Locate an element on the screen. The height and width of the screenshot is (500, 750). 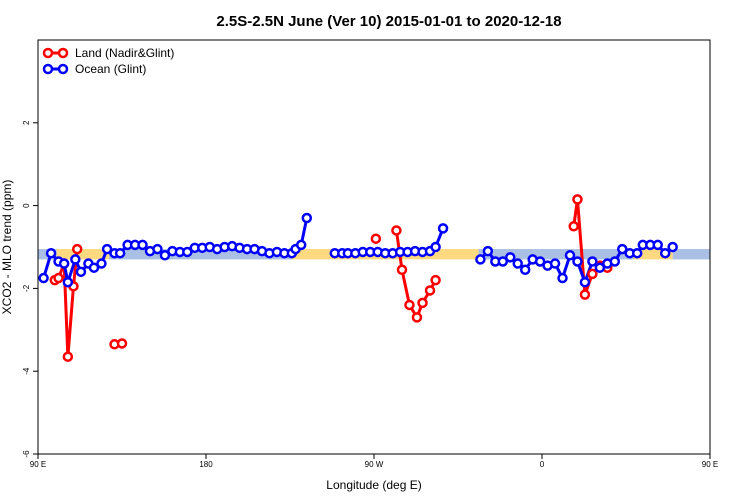
legend: Land (Nadir&Glint) Ocean (Glint) is located at coordinates (108, 61).